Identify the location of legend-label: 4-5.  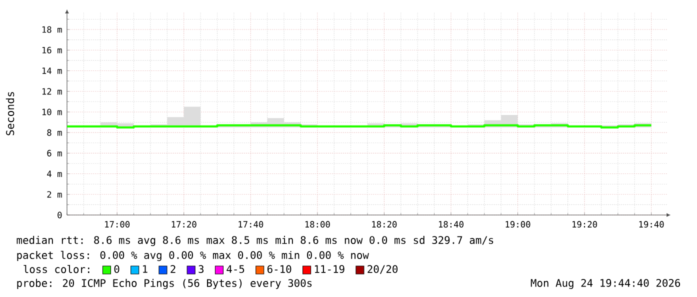
(235, 269).